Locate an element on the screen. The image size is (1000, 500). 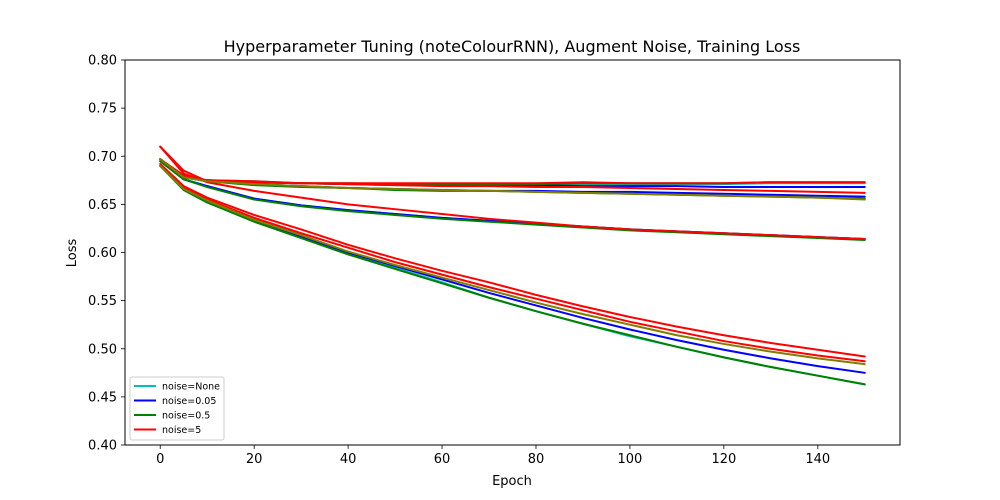
x-tick-label: 20 is located at coordinates (254, 459).